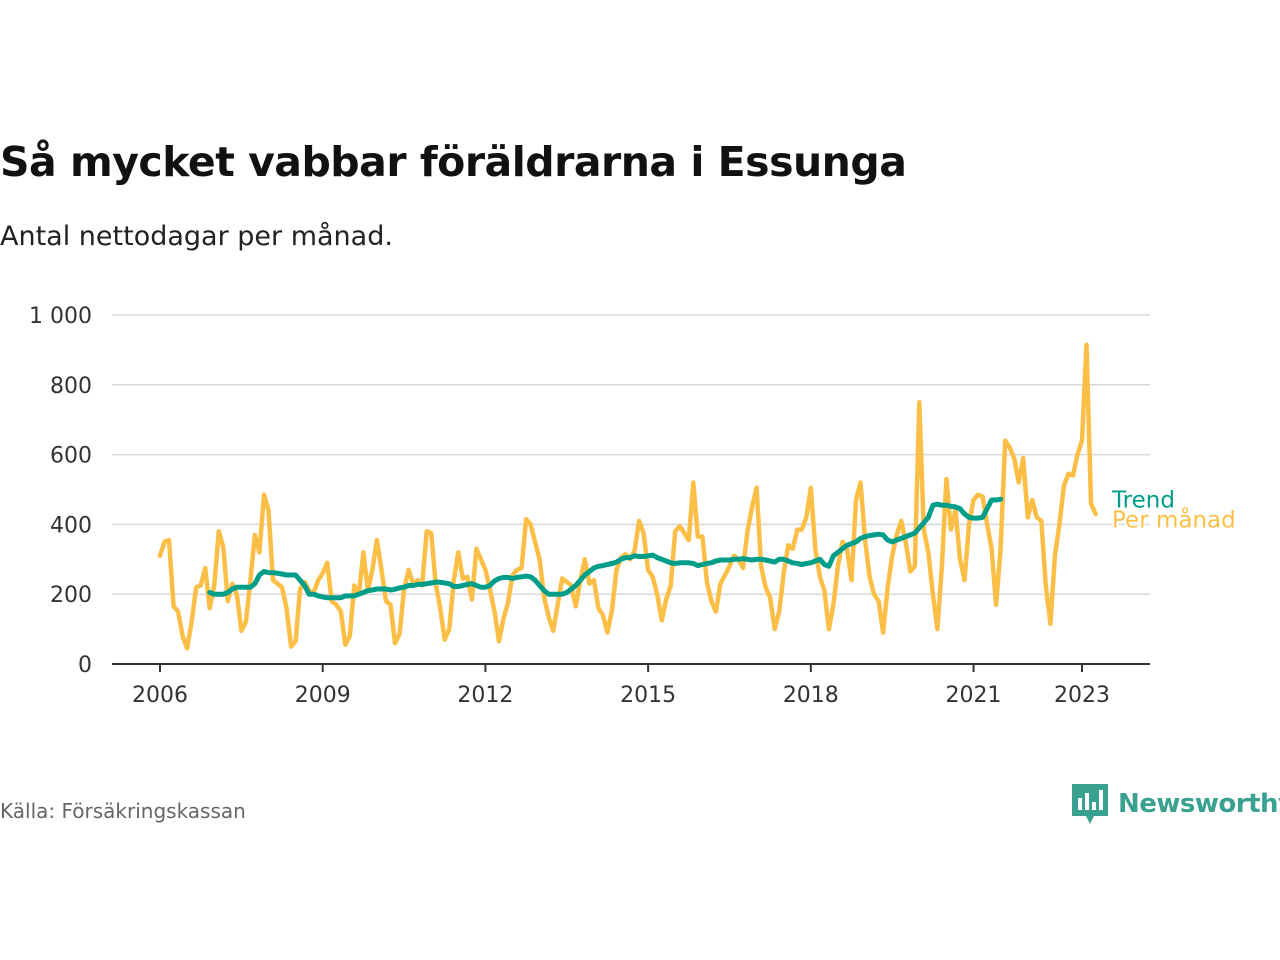 This screenshot has width=1280, height=960. Describe the element at coordinates (71, 386) in the screenshot. I see `y-tick-label: 800` at that location.